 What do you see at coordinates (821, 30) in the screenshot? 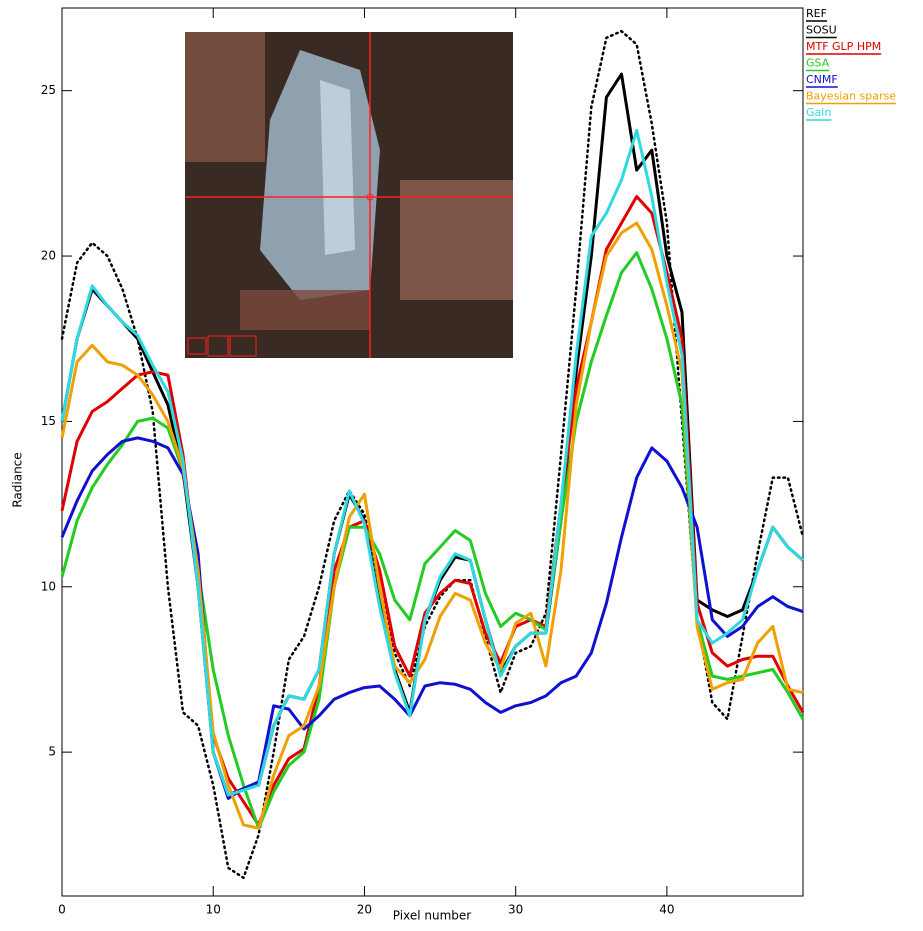
I see `legend-label: SOSU` at bounding box center [821, 30].